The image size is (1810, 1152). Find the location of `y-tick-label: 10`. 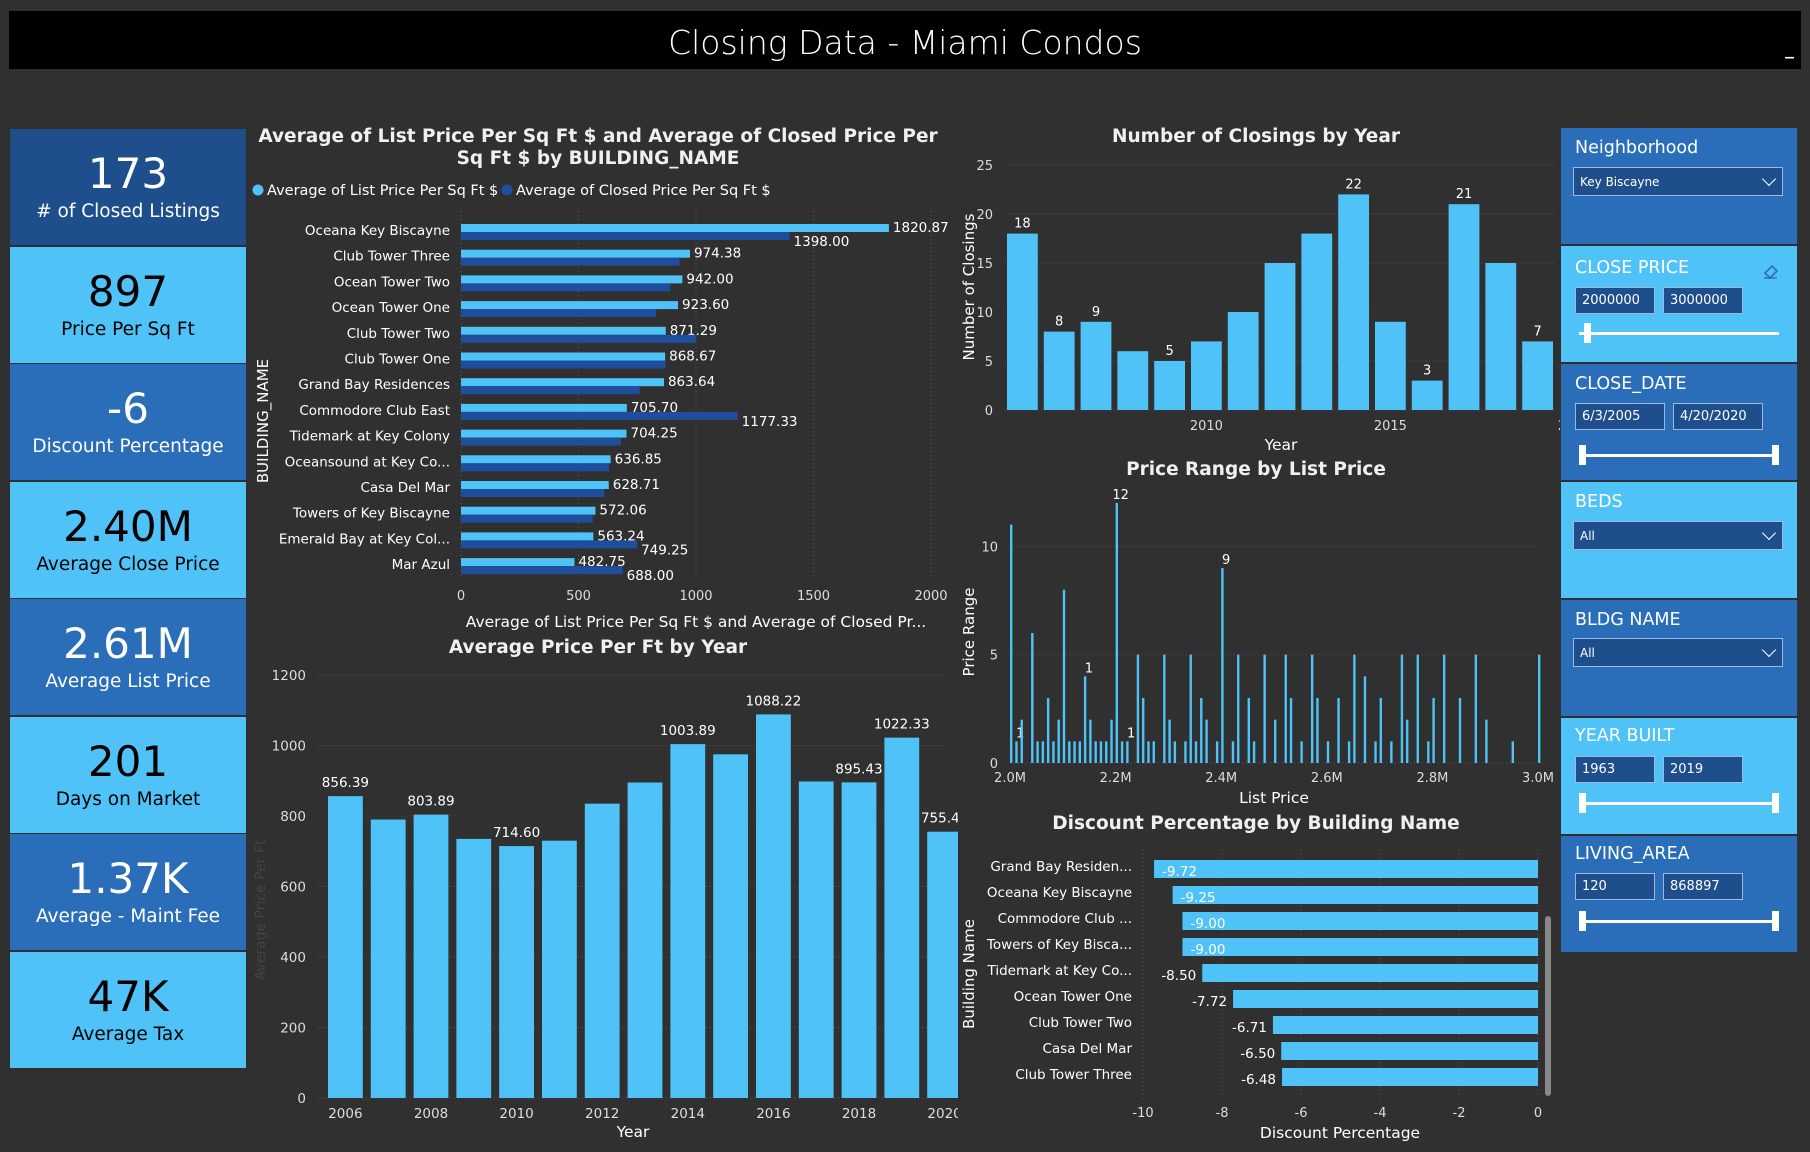

y-tick-label: 10 is located at coordinates (984, 313).